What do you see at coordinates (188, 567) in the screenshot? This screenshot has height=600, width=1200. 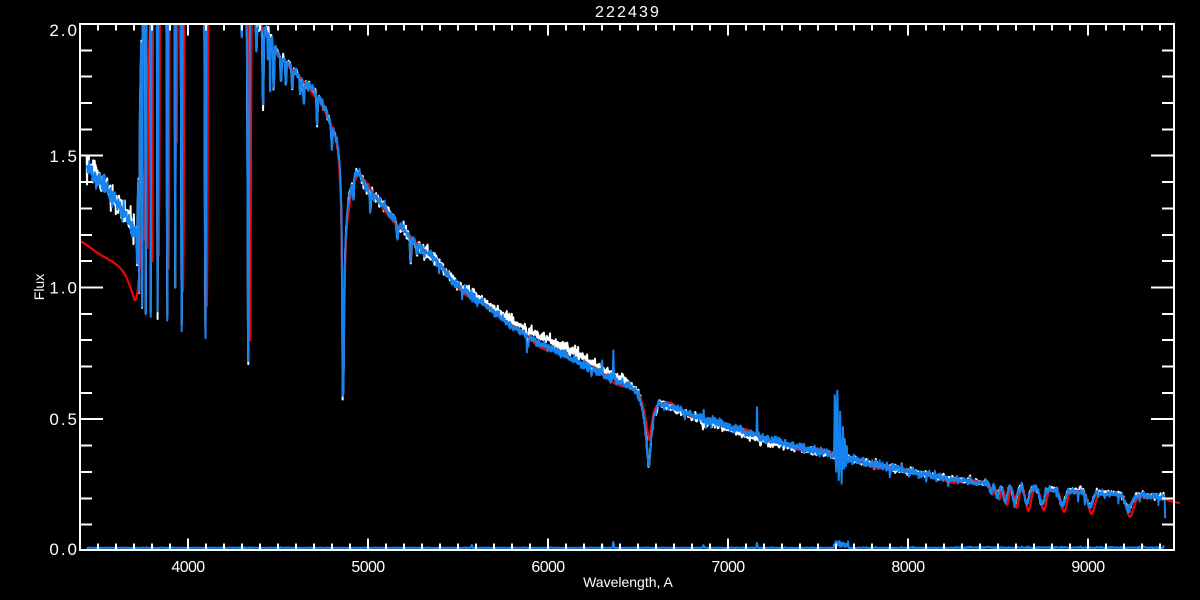 I see `svg-text: 4000` at bounding box center [188, 567].